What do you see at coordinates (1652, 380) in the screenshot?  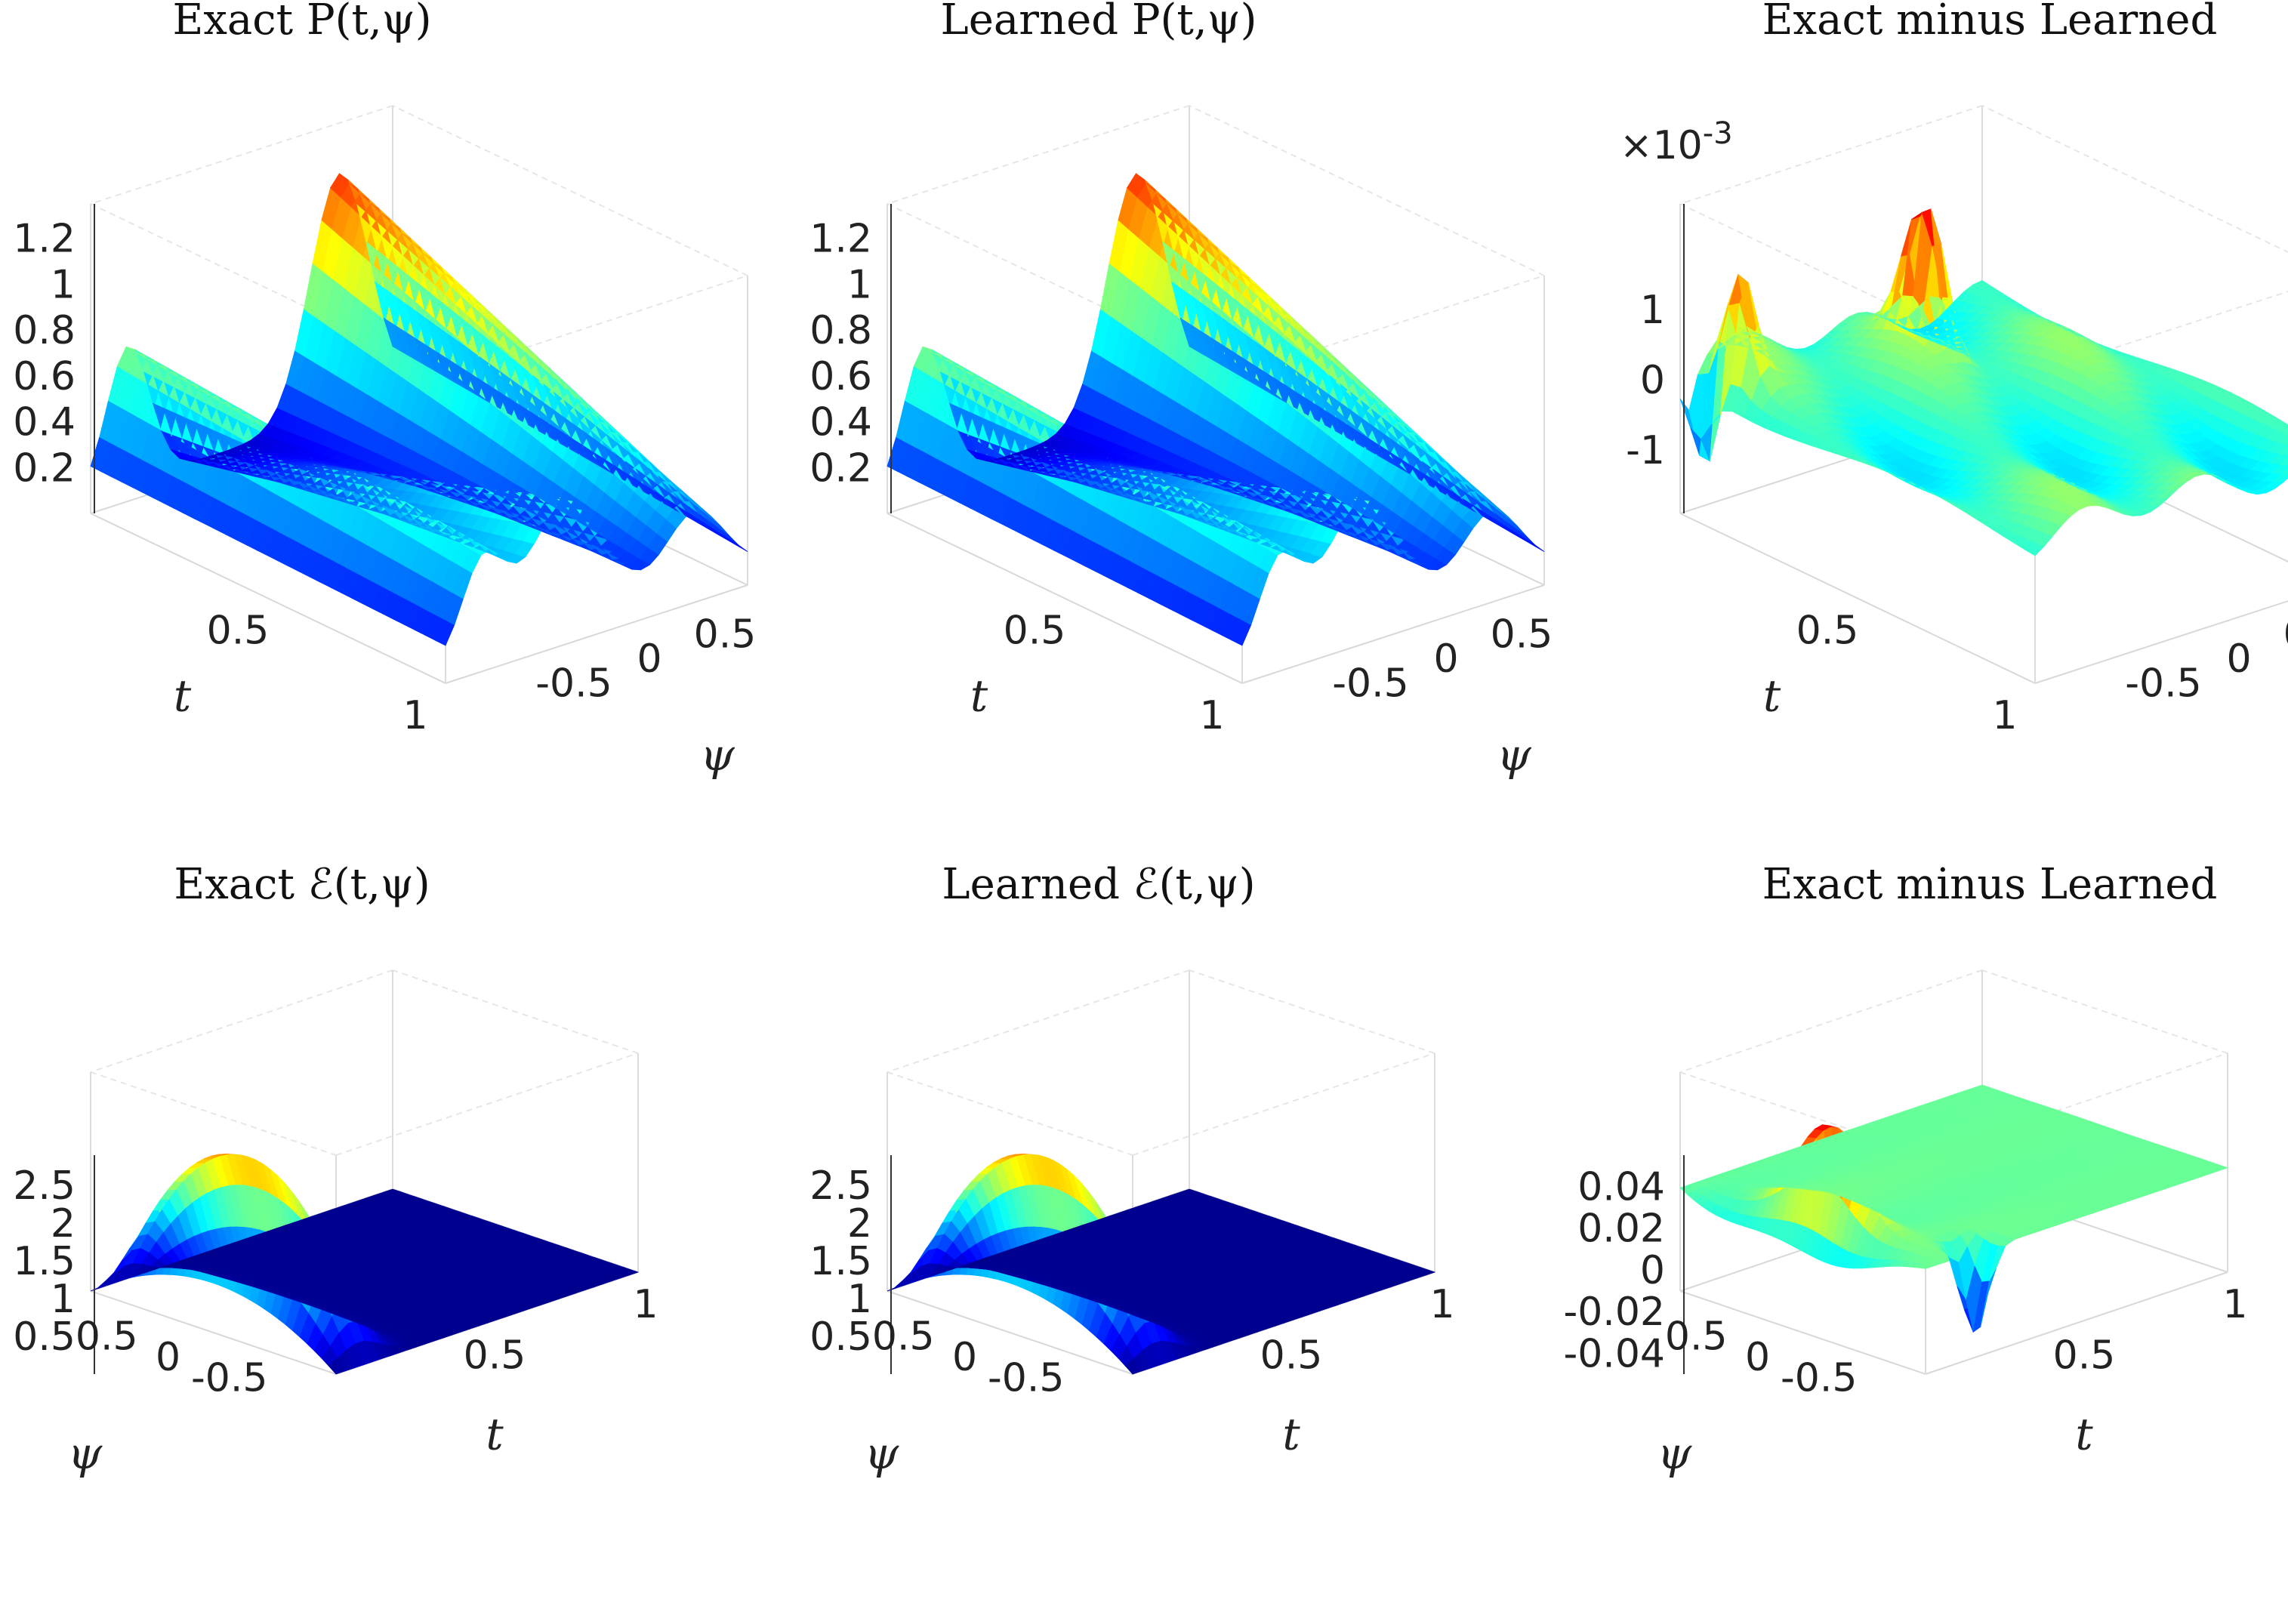 I see `z-tick-label: 0` at bounding box center [1652, 380].